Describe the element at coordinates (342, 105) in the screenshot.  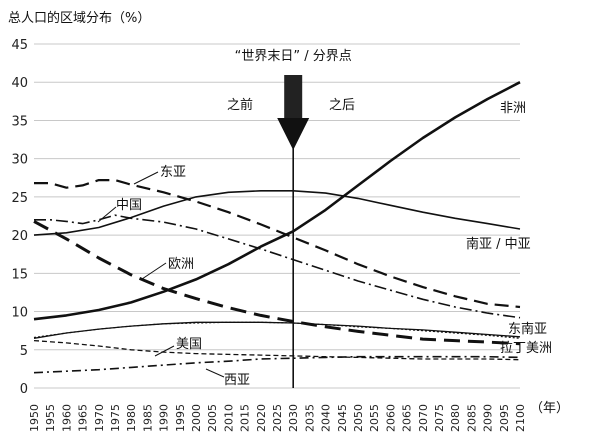
I see `after-label: 之后` at that location.